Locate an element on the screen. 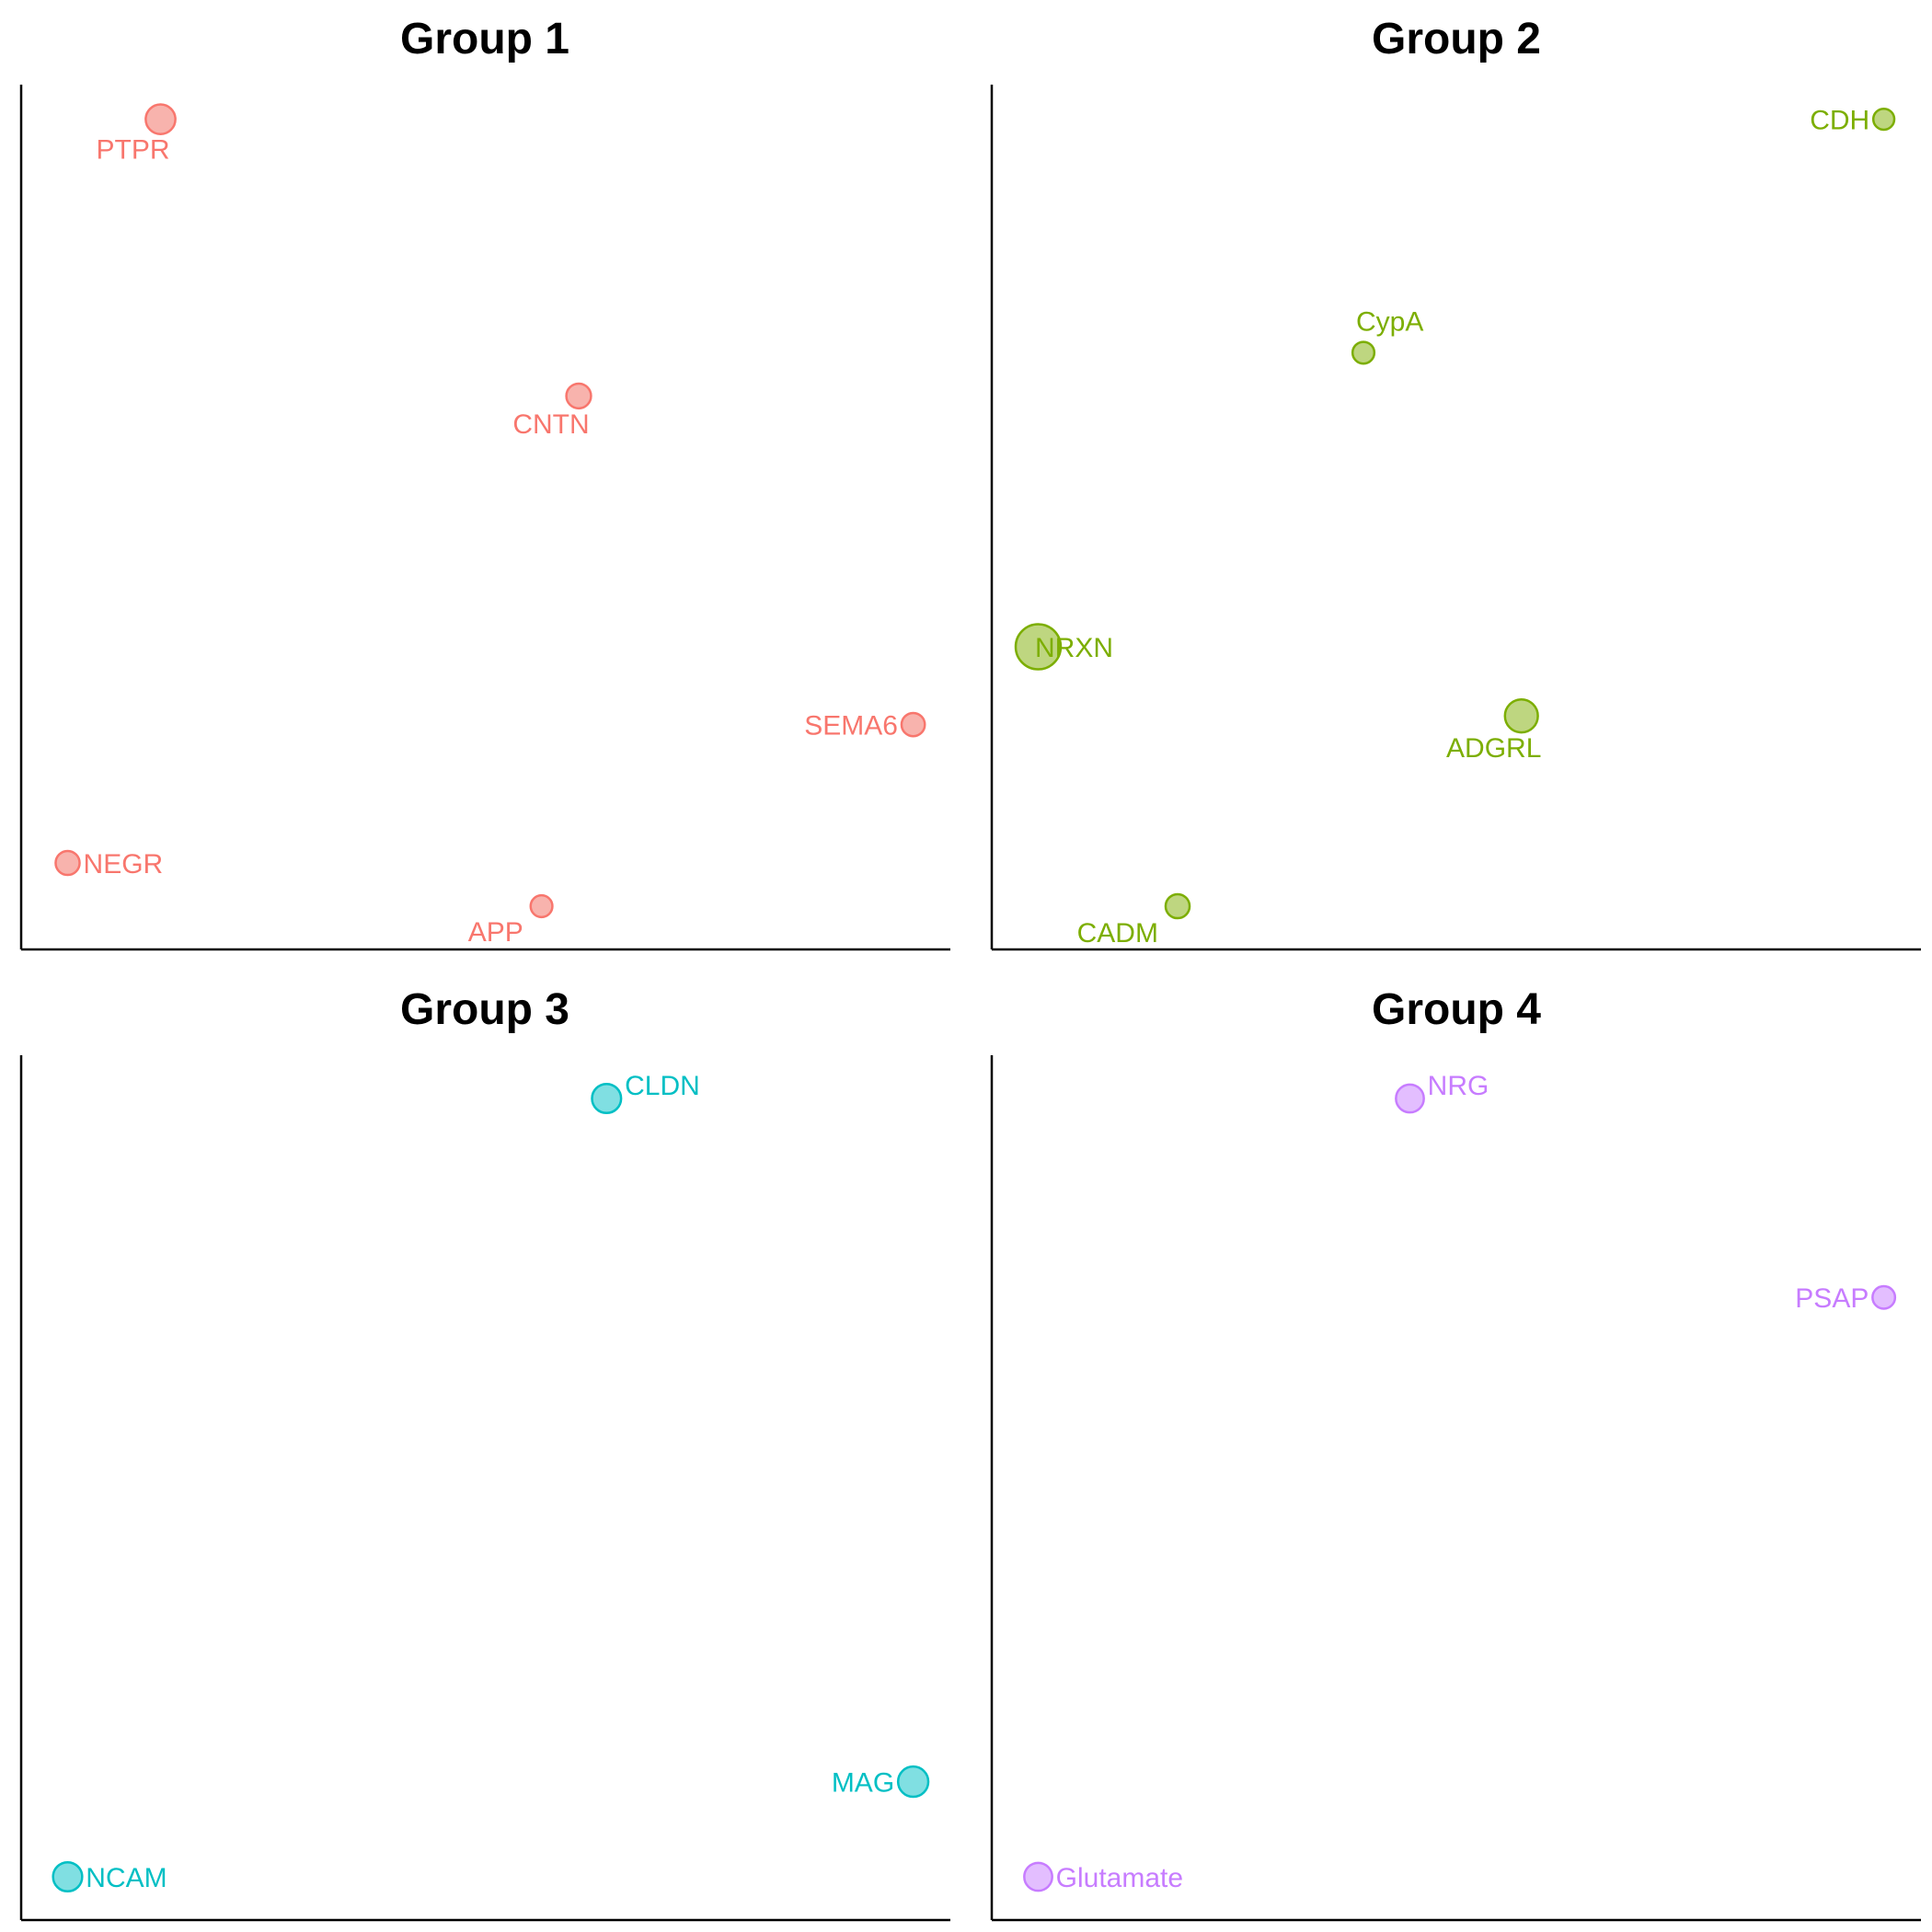  point-label: CADM is located at coordinates (1117, 933).